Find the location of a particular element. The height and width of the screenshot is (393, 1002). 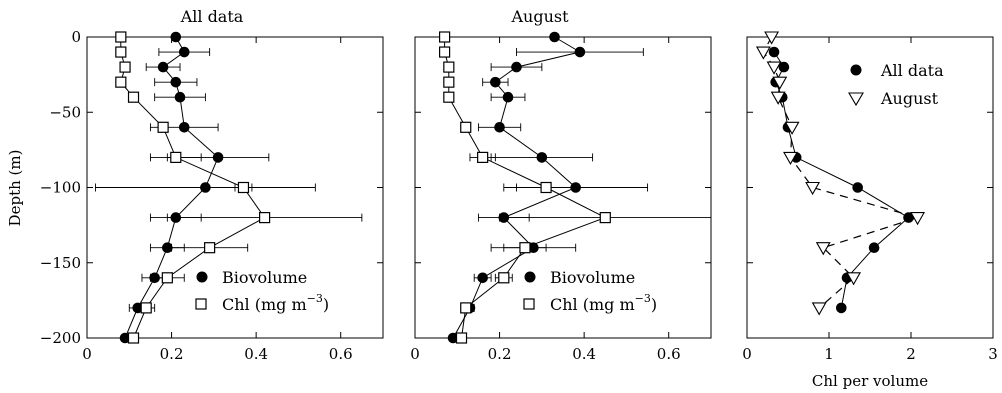

panel-title: August is located at coordinates (539, 16).